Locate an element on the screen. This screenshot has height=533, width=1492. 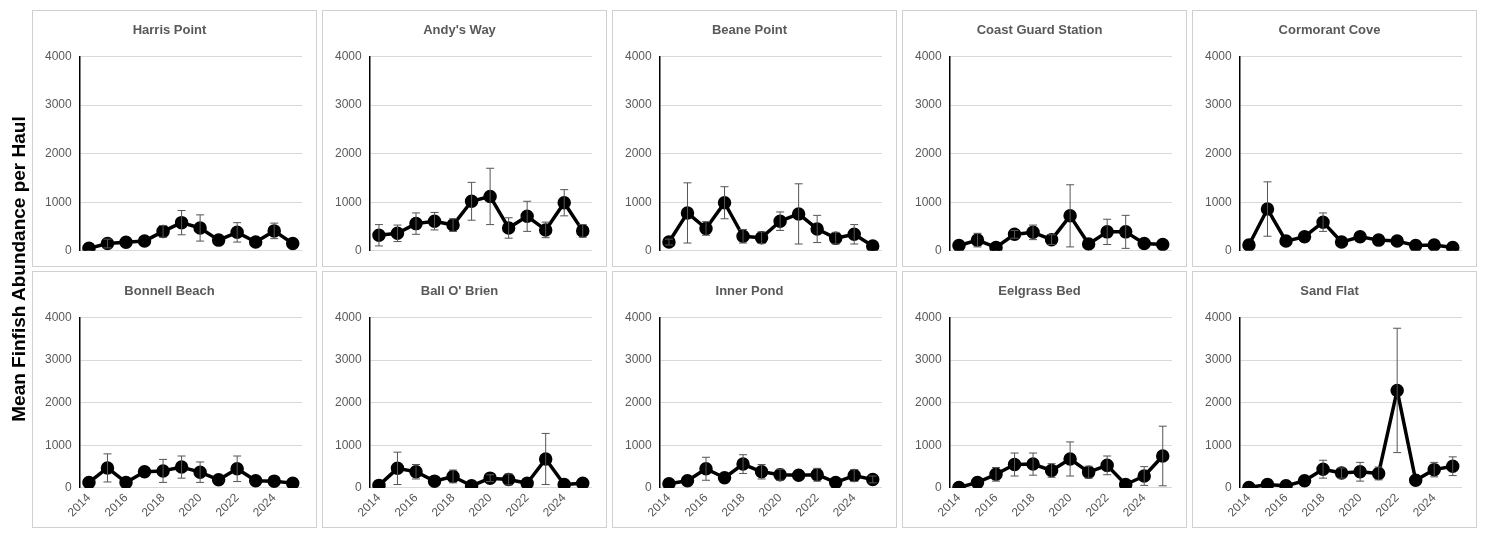
chart-title: Cormorant Cove is located at coordinates (1329, 30).